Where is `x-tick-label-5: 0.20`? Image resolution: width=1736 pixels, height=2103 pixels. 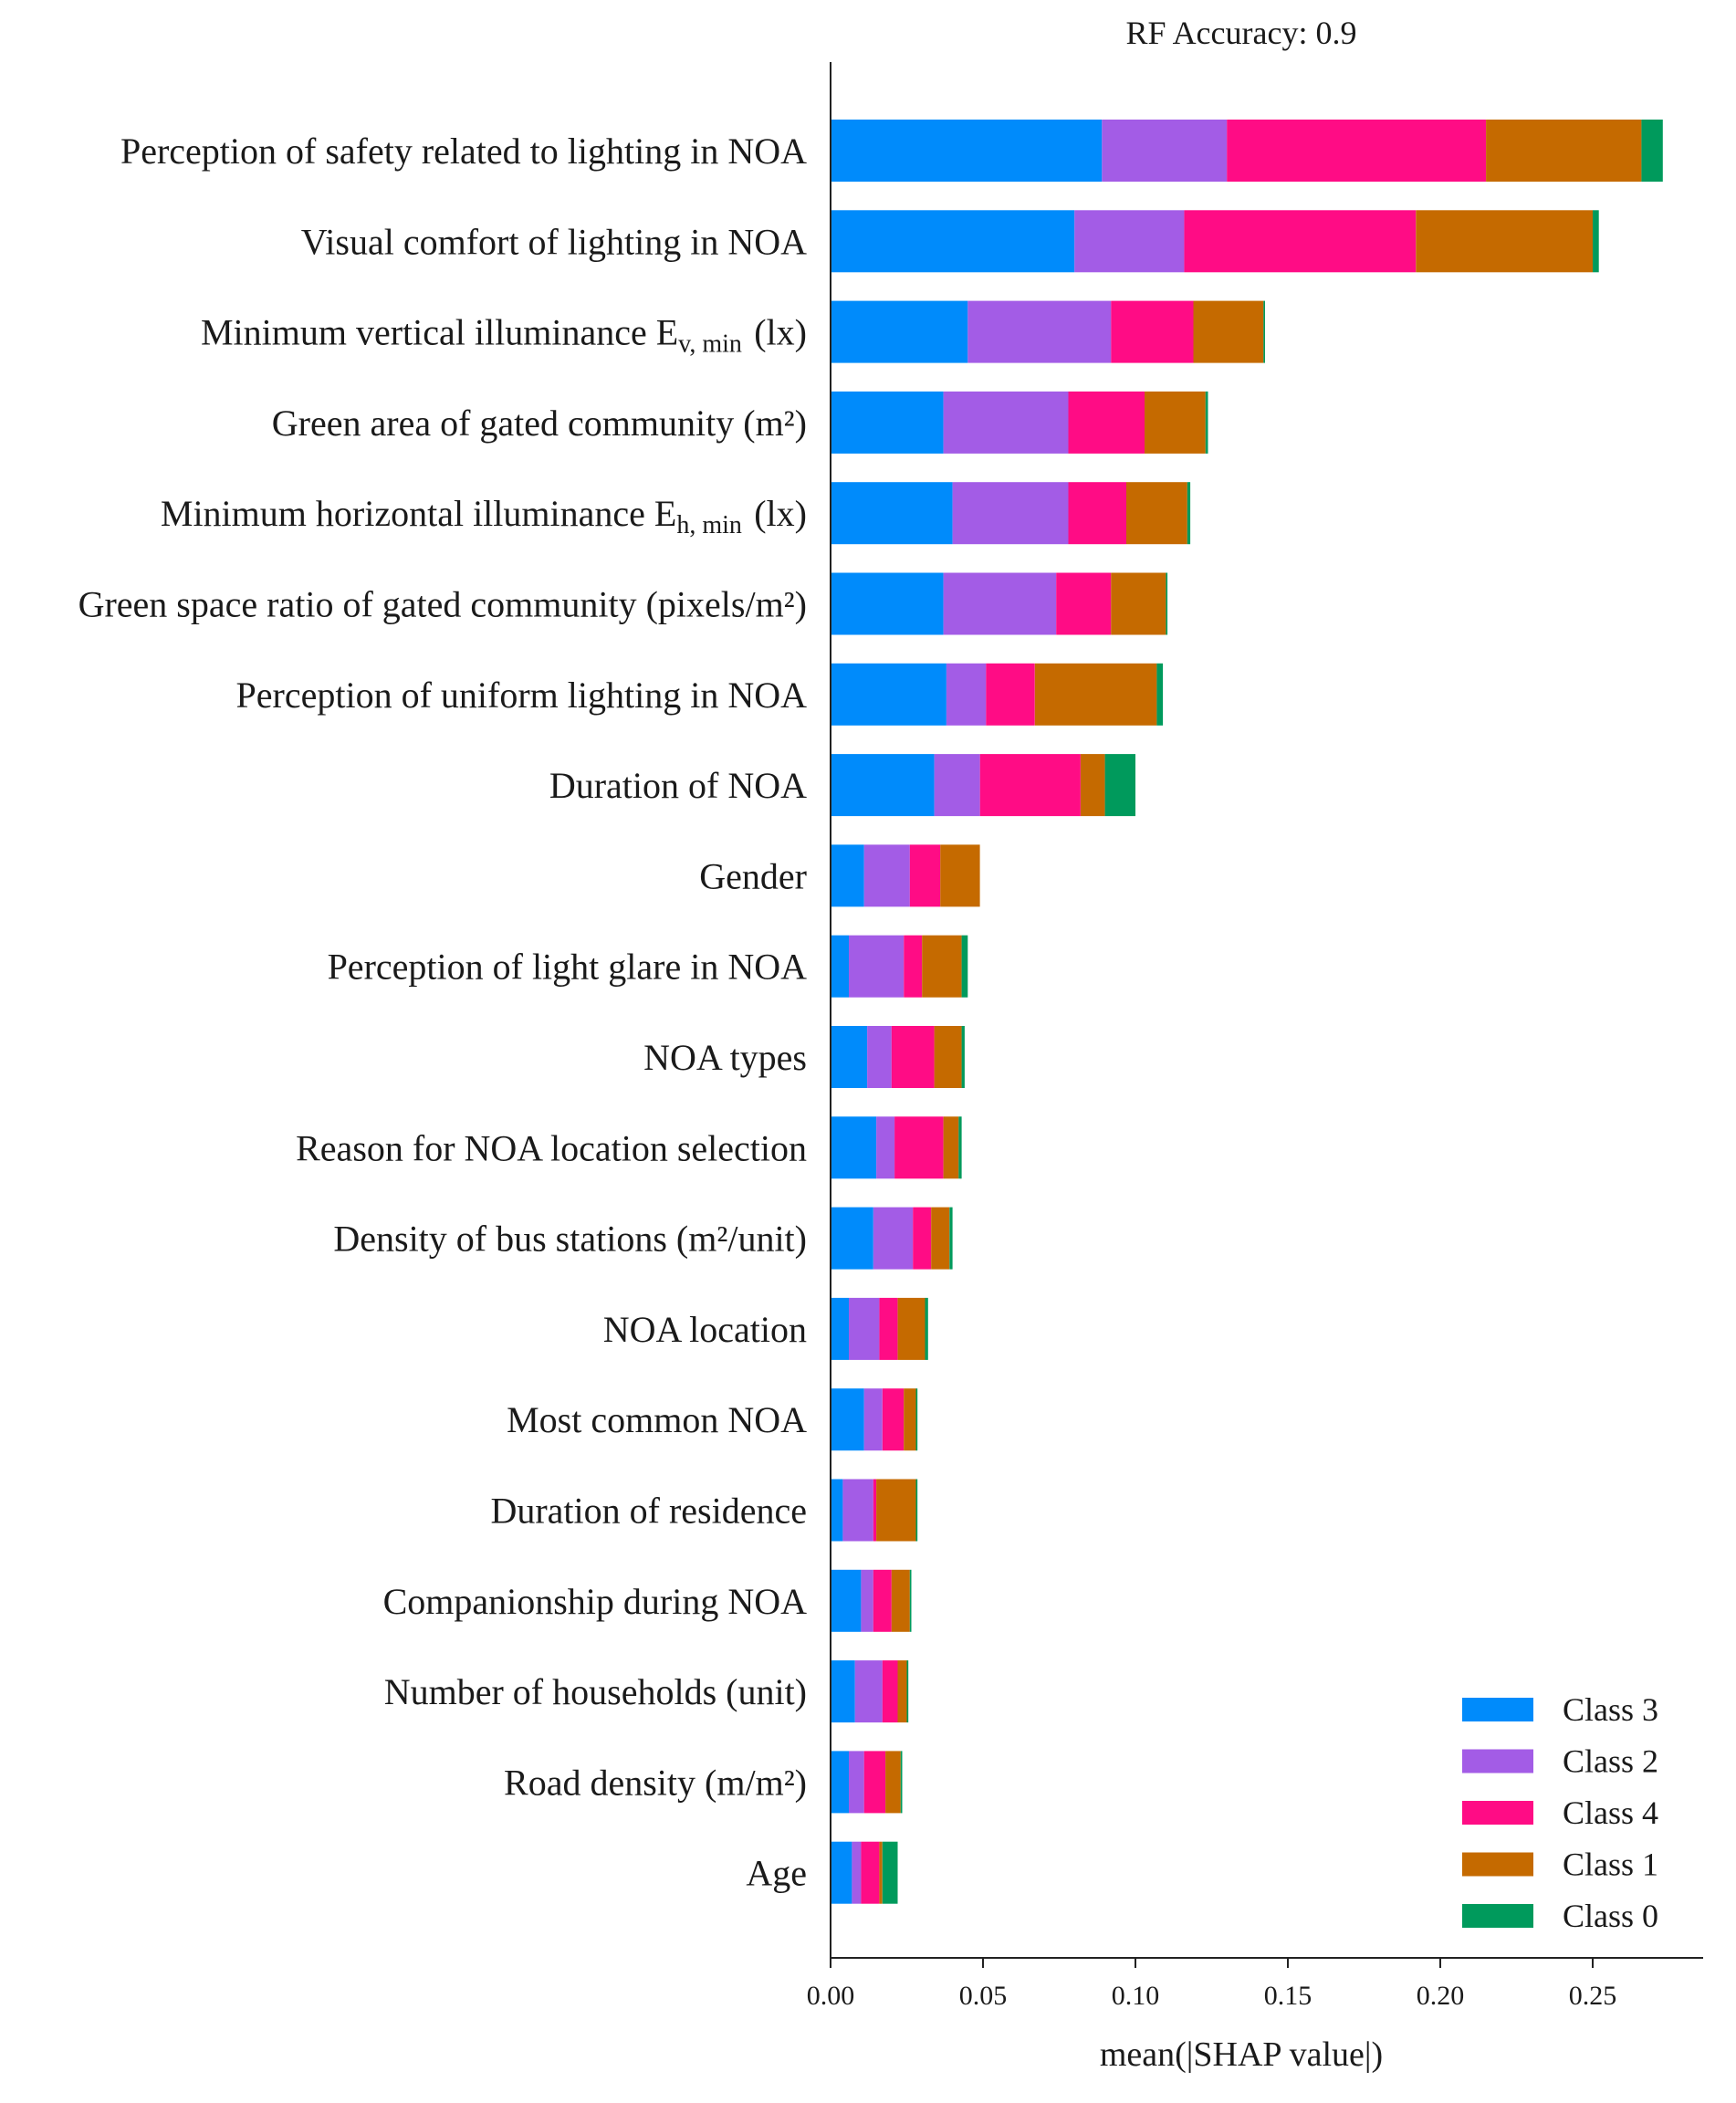 x-tick-label-5: 0.20 is located at coordinates (1441, 1996).